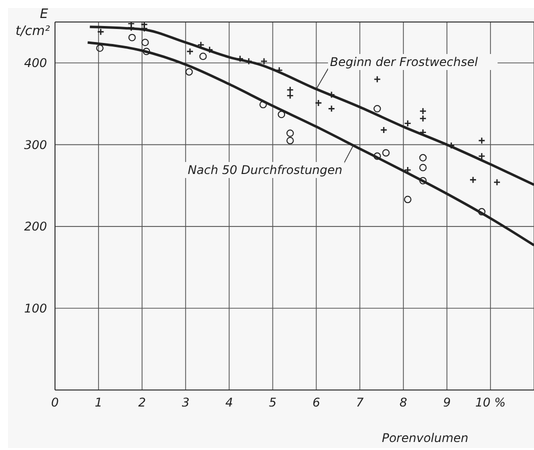 The image size is (534, 450). I want to click on x-tick-label: 0, so click(55, 403).